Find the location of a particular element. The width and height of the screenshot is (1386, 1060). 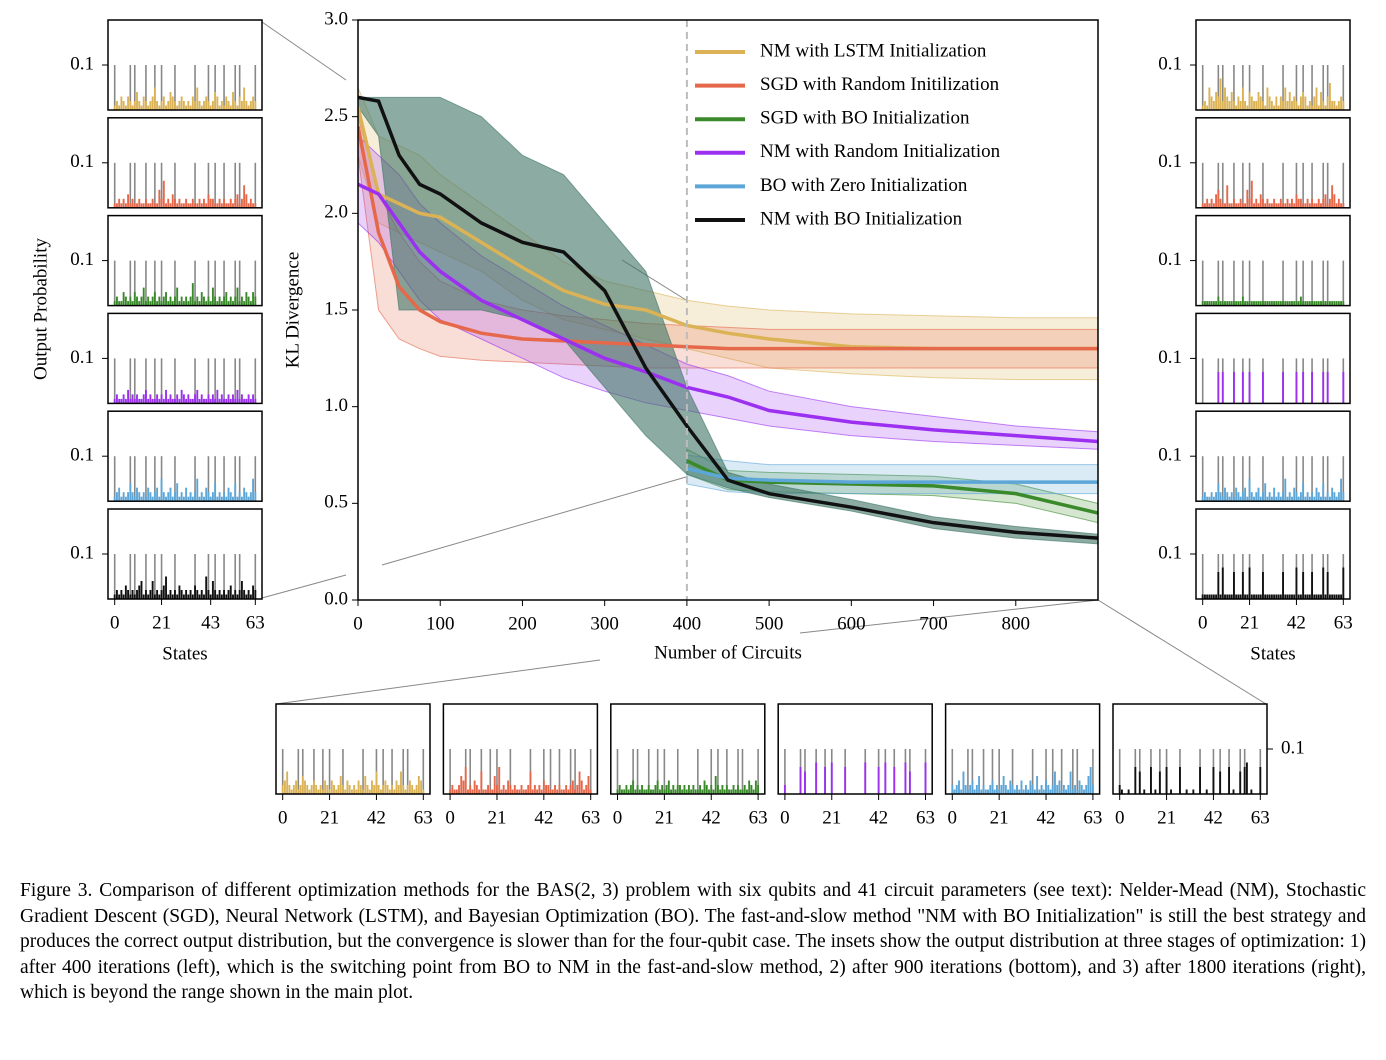

x-tick-label: 63 is located at coordinates (590, 817).